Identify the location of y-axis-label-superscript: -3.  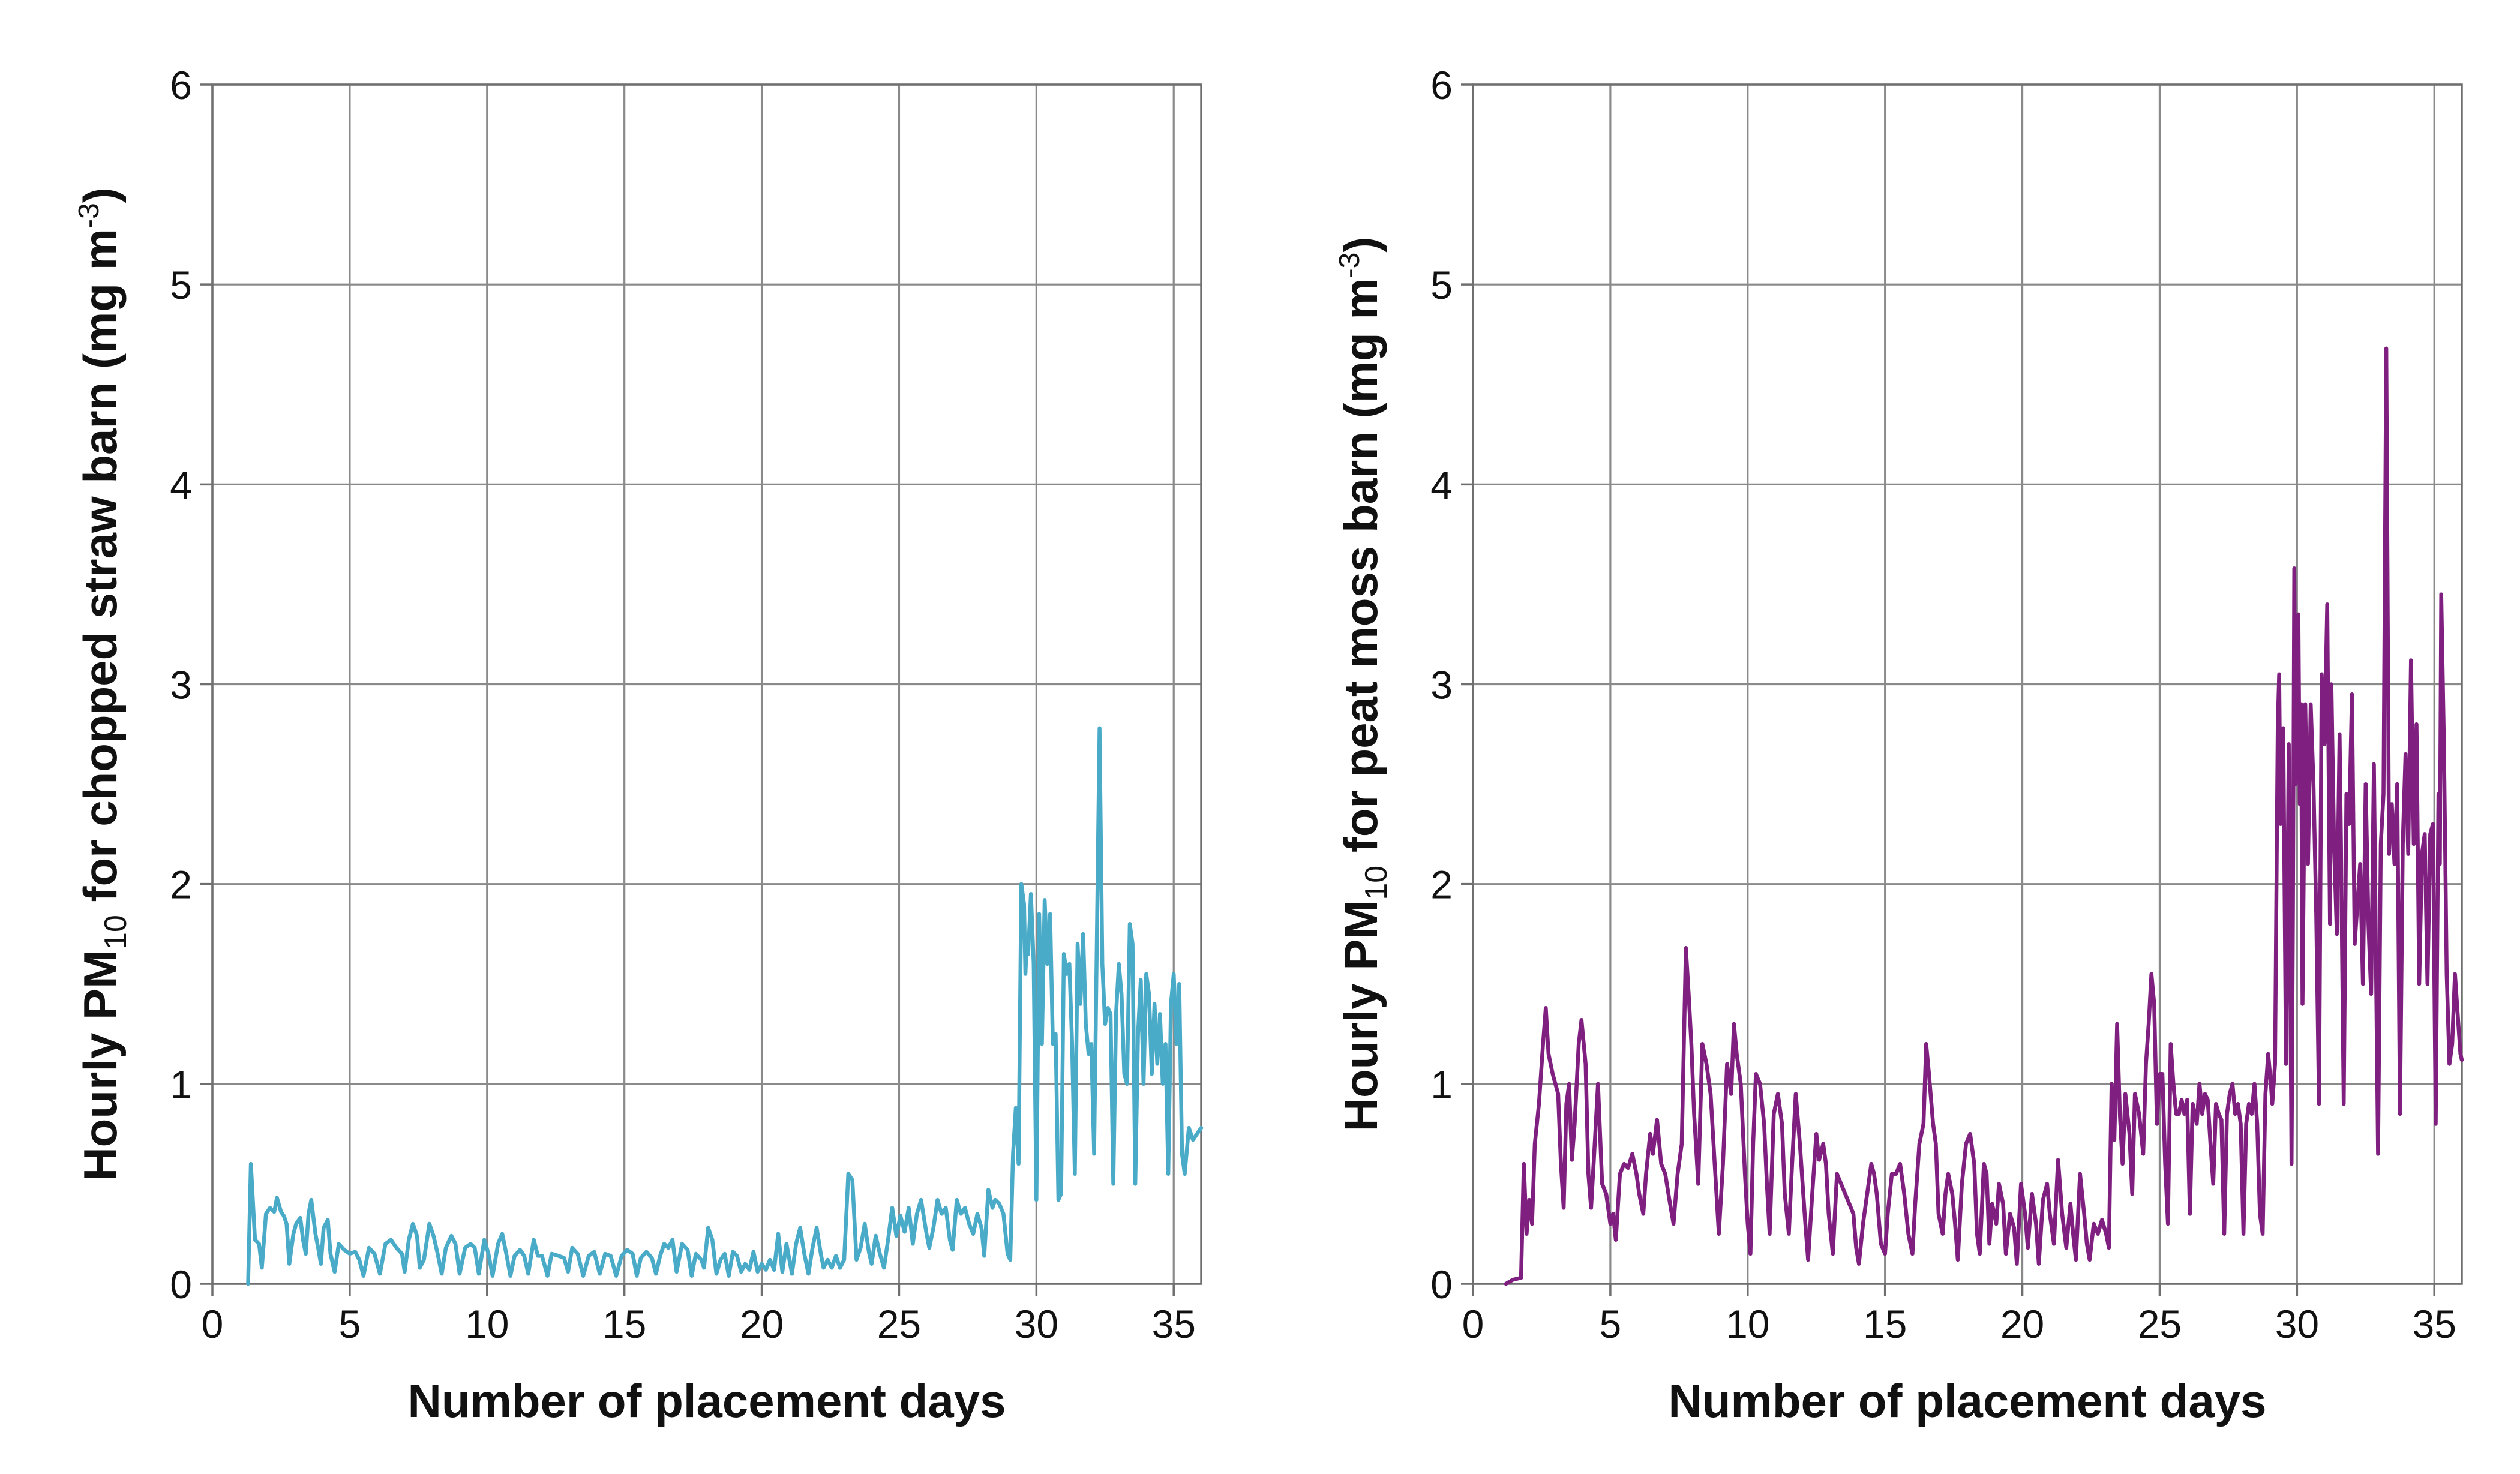
(1350, 265).